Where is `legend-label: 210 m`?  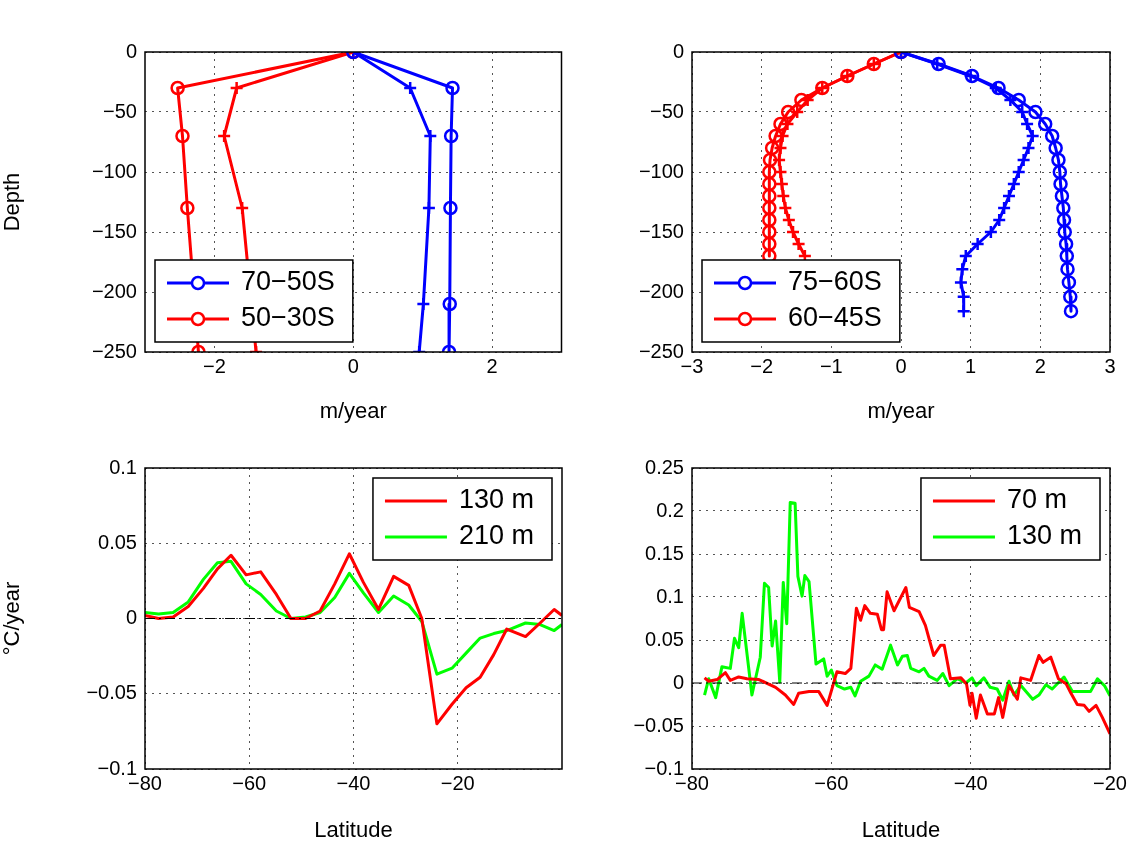 legend-label: 210 m is located at coordinates (496, 535).